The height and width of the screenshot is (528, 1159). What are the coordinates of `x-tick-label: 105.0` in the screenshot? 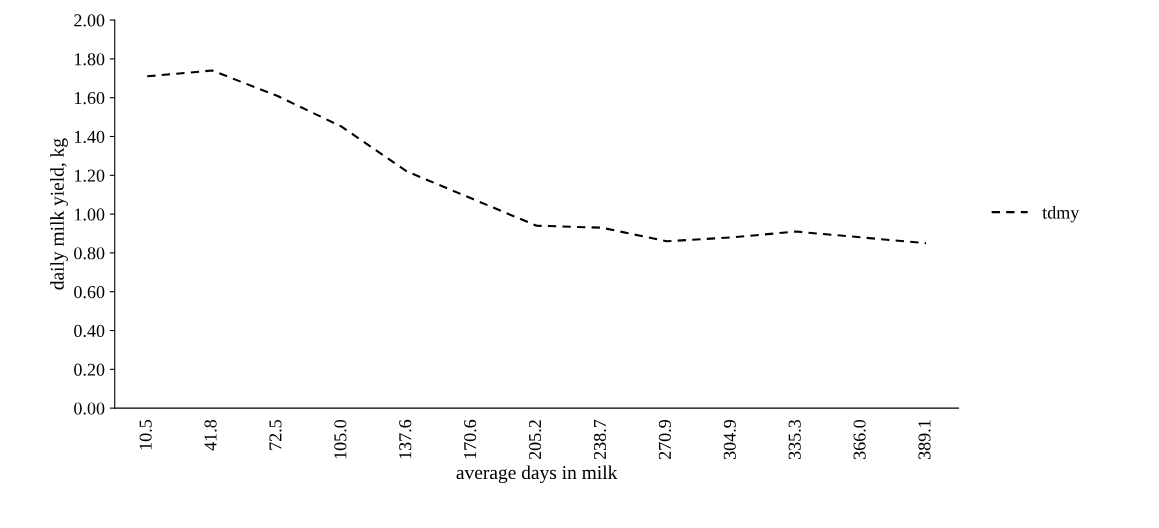 It's located at (340, 439).